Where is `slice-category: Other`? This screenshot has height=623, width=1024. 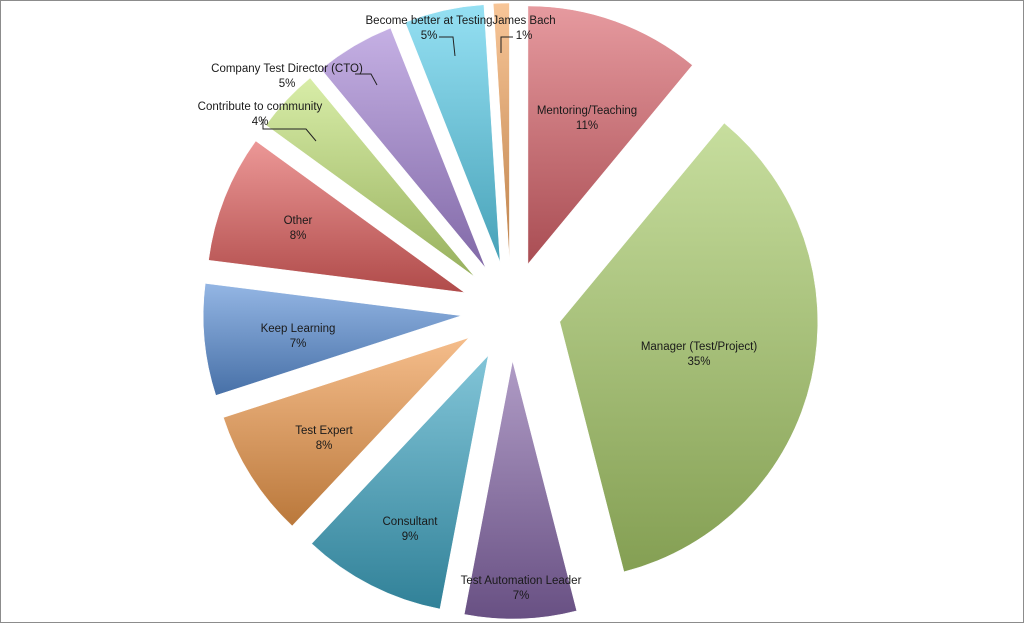
slice-category: Other is located at coordinates (298, 221).